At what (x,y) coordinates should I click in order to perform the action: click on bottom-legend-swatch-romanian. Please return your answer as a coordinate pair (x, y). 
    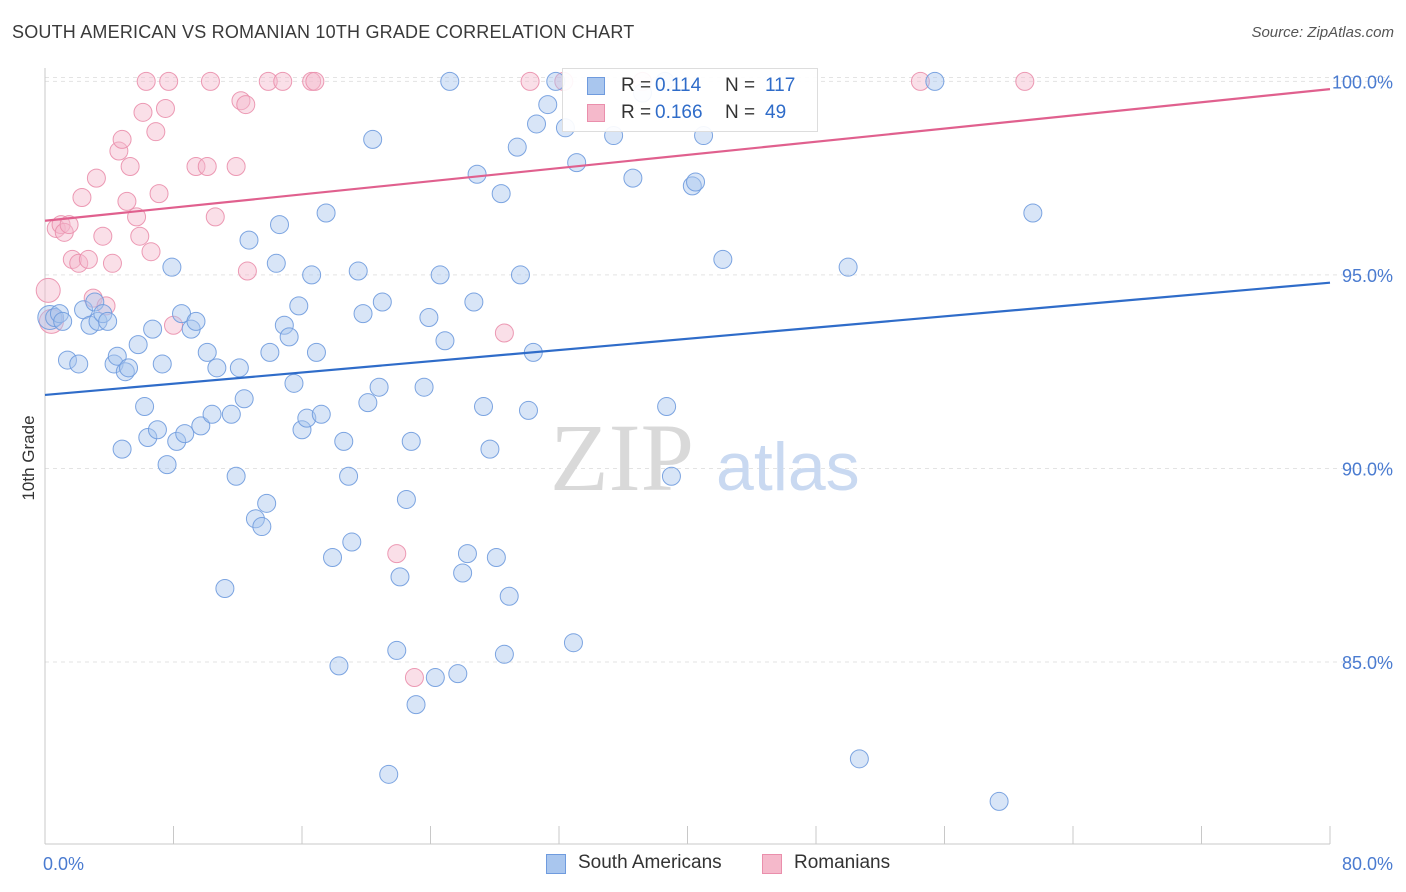
    Looking at the image, I should click on (772, 864).